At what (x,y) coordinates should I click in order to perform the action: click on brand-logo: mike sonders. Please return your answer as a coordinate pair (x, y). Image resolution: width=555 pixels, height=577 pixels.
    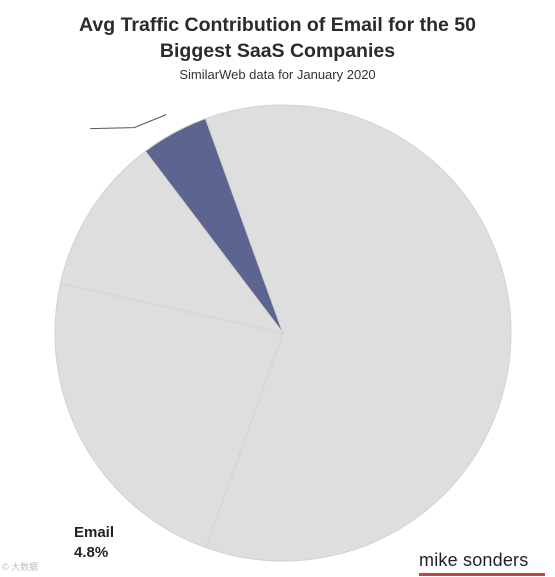
    Looking at the image, I should click on (474, 560).